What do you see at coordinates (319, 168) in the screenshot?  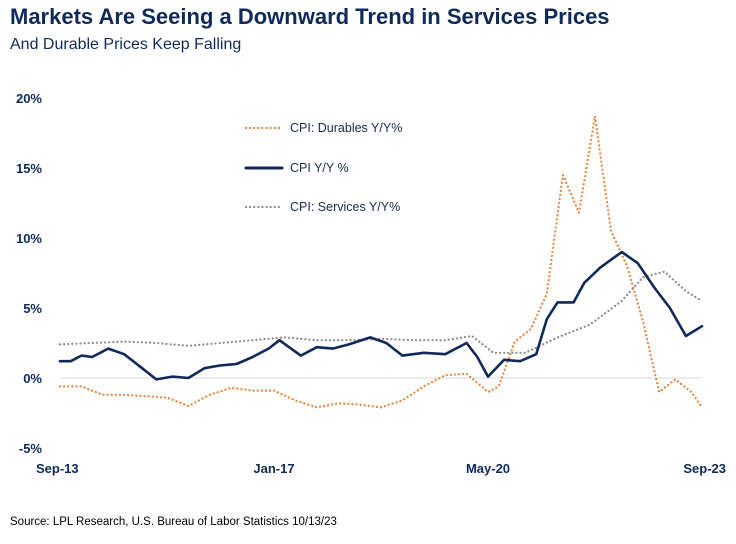 I see `legend-label-cpi: CPI Y/Y %` at bounding box center [319, 168].